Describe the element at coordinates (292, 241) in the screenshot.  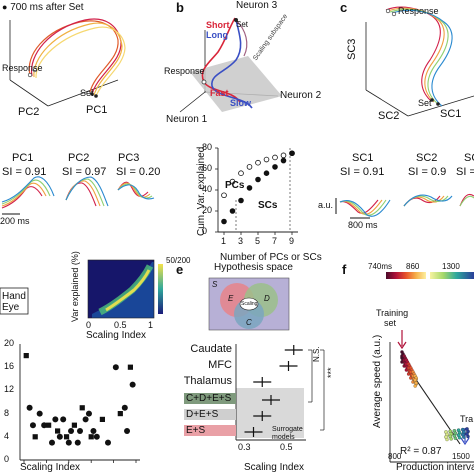
I see `cum-xtick: 9` at that location.